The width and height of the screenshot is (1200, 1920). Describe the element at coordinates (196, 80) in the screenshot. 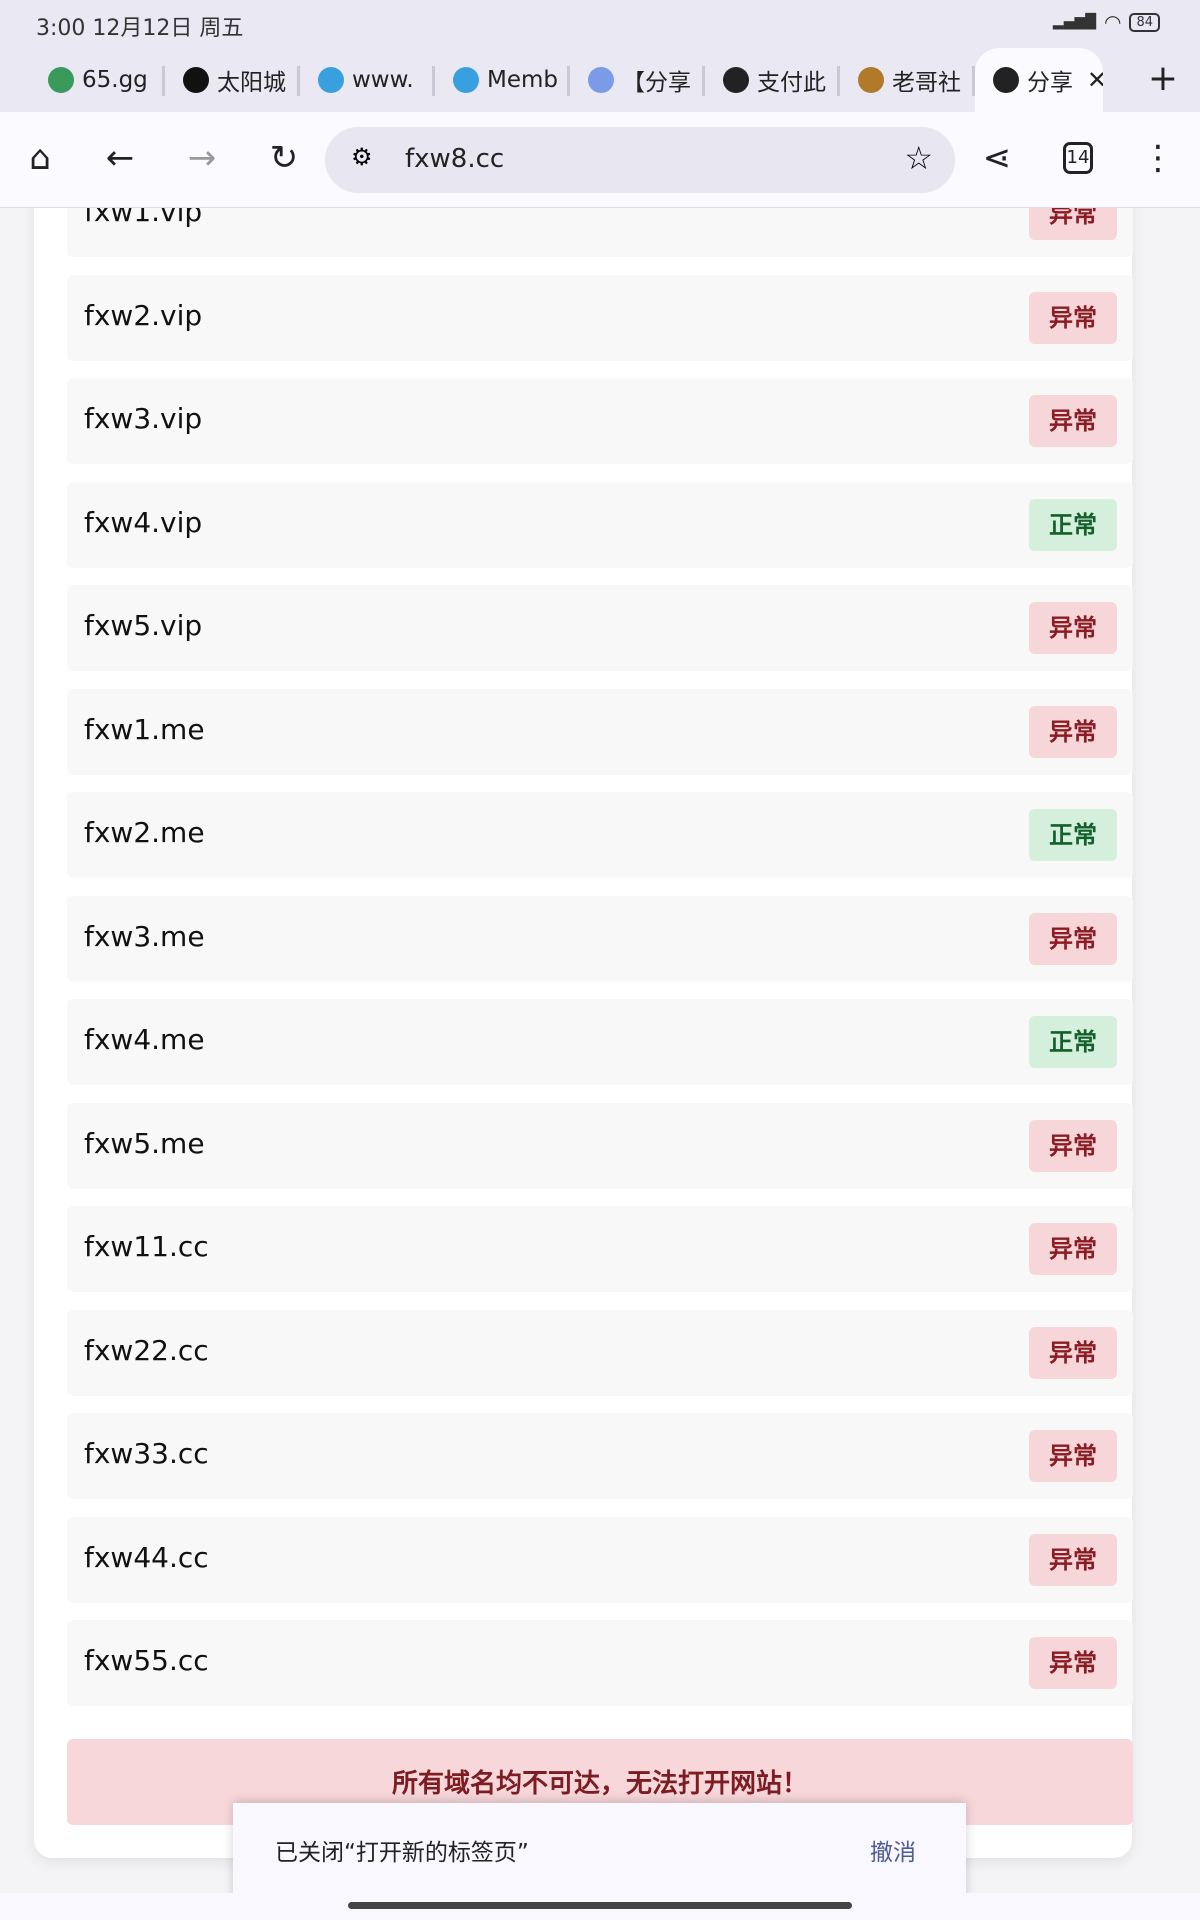

I see `sun-logo-icon` at that location.